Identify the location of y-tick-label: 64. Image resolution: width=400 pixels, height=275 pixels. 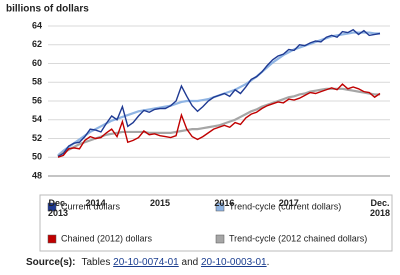
(37, 25).